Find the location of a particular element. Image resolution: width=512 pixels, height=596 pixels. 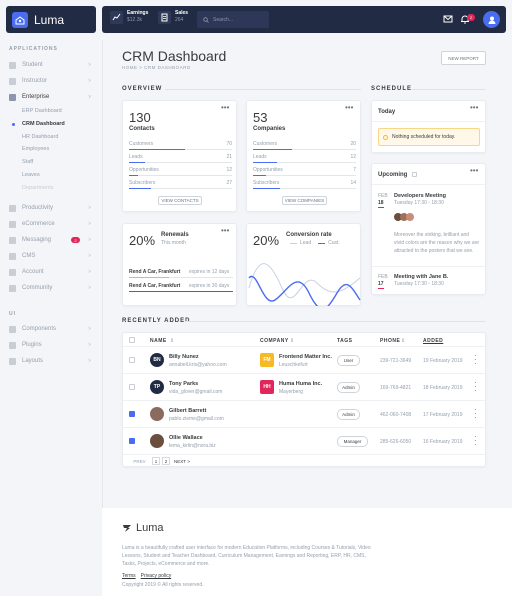

event-title: Developers Meeting is located at coordinates (420, 196).